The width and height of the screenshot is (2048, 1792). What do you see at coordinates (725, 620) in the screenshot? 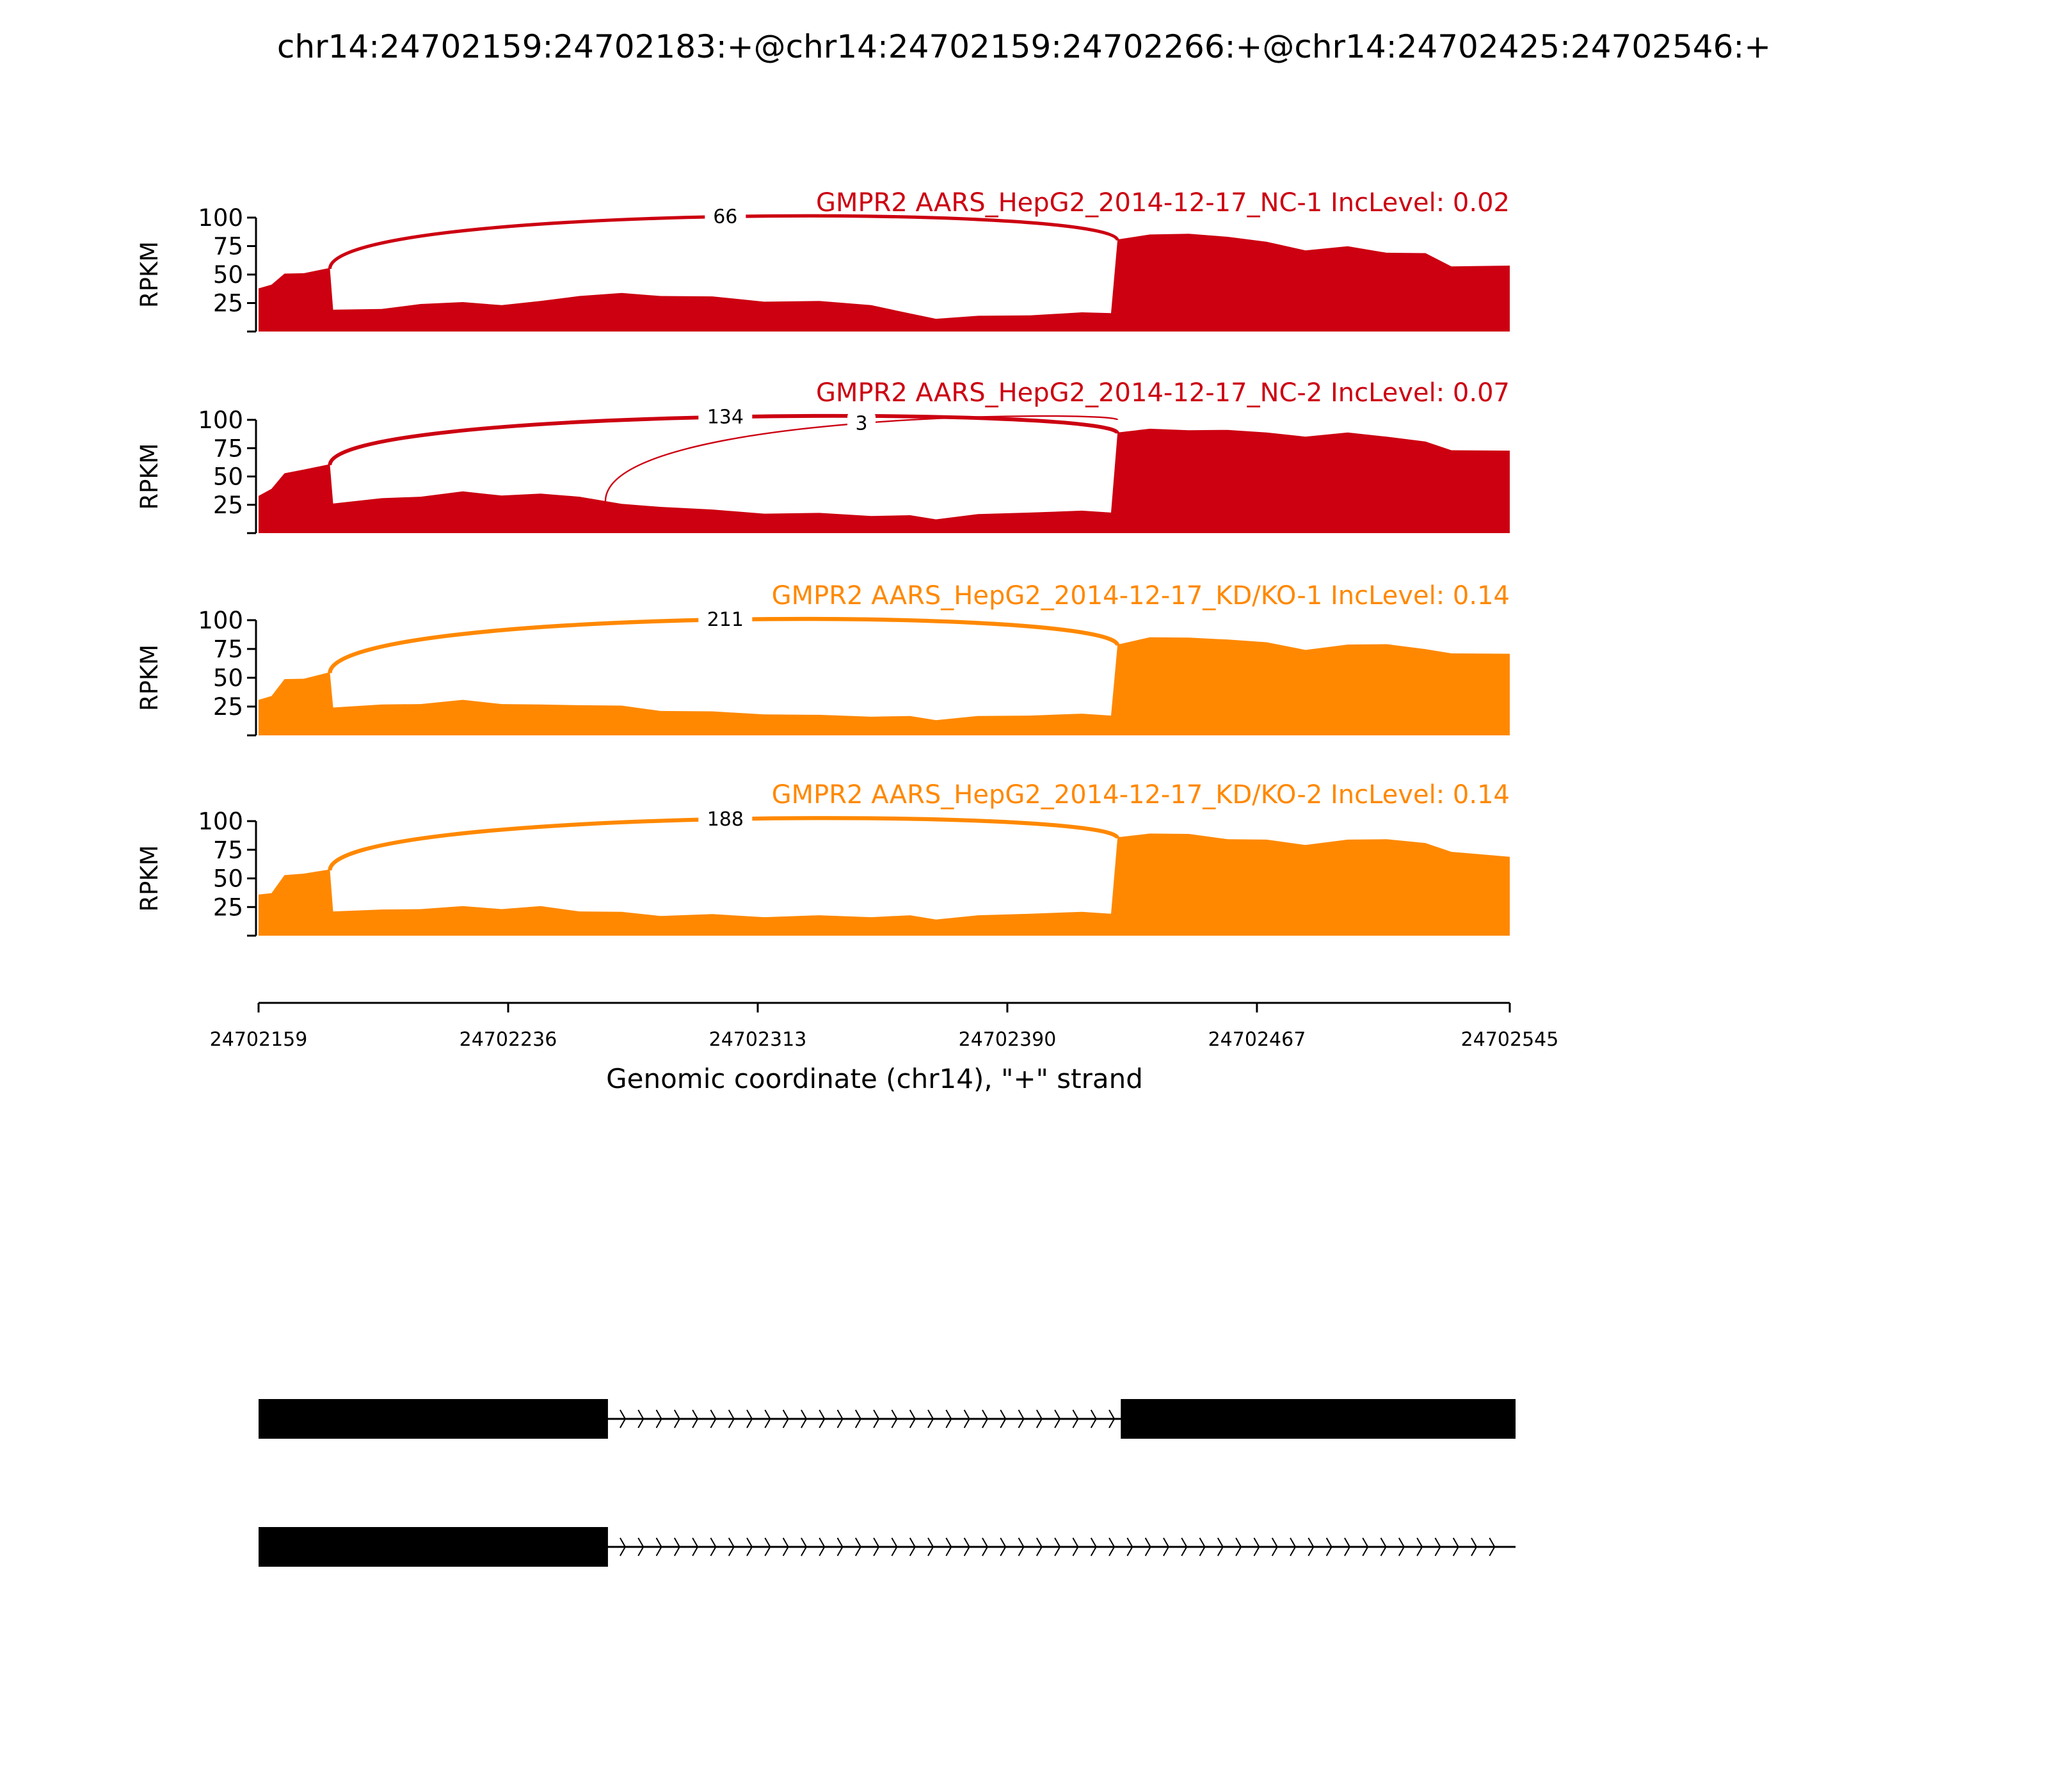
I see `junction-count-label: 211` at bounding box center [725, 620].